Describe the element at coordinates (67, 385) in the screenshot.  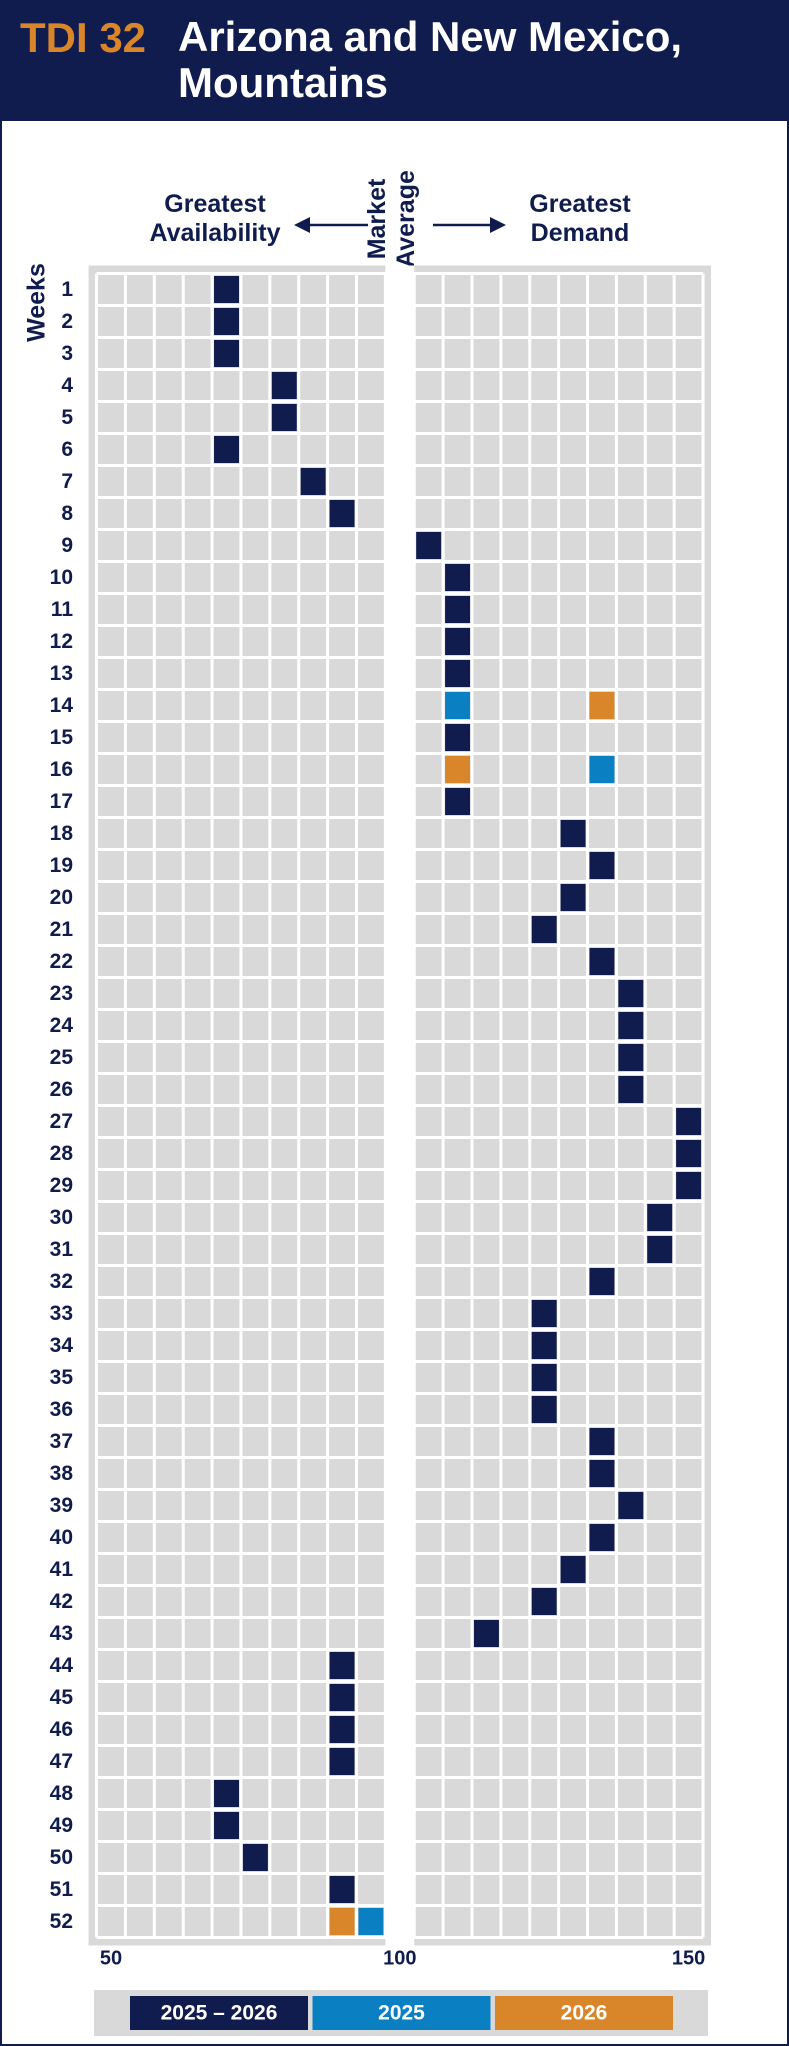
I see `y-tick-label: 4` at that location.